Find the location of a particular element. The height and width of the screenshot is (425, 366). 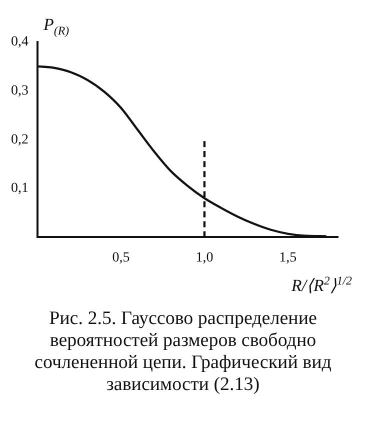

y-tick-label: 0,4 is located at coordinates (19, 42).